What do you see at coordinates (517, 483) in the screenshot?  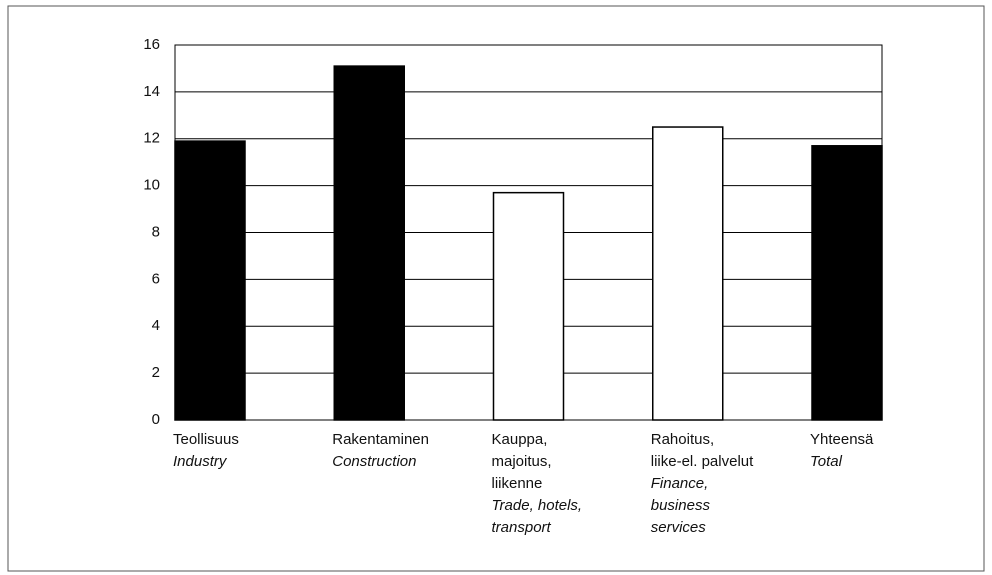 I see `x-tick-label: liikenne` at bounding box center [517, 483].